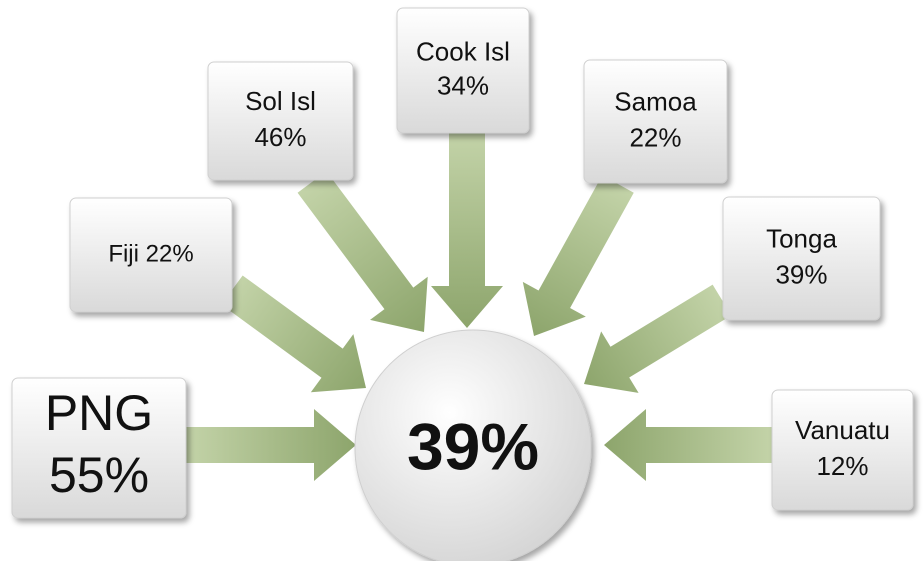  I want to click on node-label: 22%, so click(655, 137).